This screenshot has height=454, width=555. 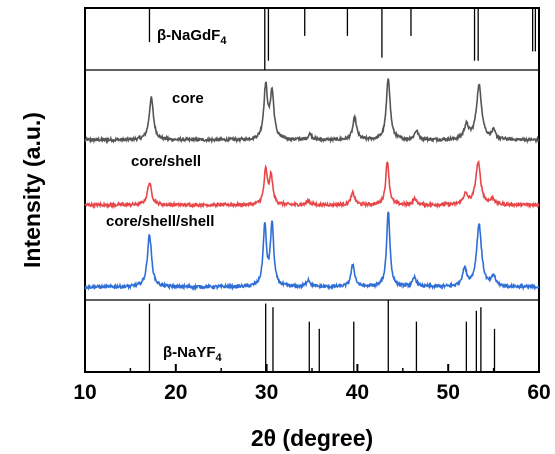 I want to click on reference-top-label: β-NaGdF4, so click(x=192, y=37).